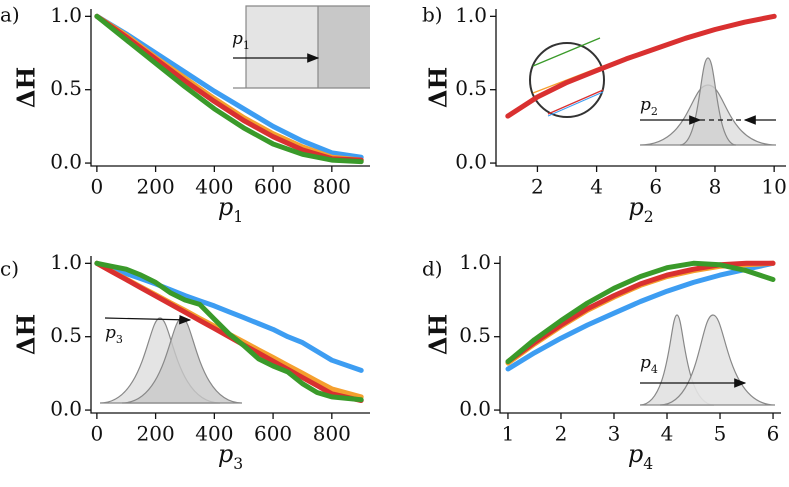 The image size is (789, 487). Describe the element at coordinates (432, 15) in the screenshot. I see `panel-label: b)` at that location.